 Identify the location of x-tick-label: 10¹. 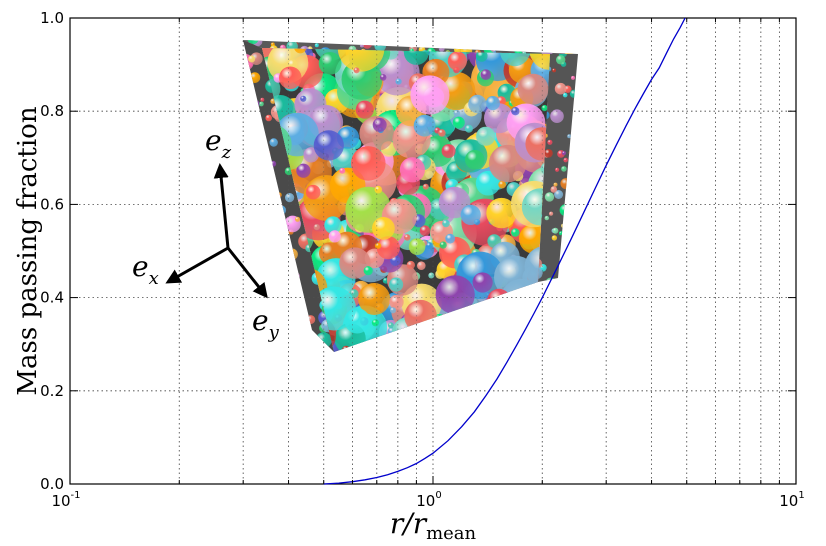
(791, 500).